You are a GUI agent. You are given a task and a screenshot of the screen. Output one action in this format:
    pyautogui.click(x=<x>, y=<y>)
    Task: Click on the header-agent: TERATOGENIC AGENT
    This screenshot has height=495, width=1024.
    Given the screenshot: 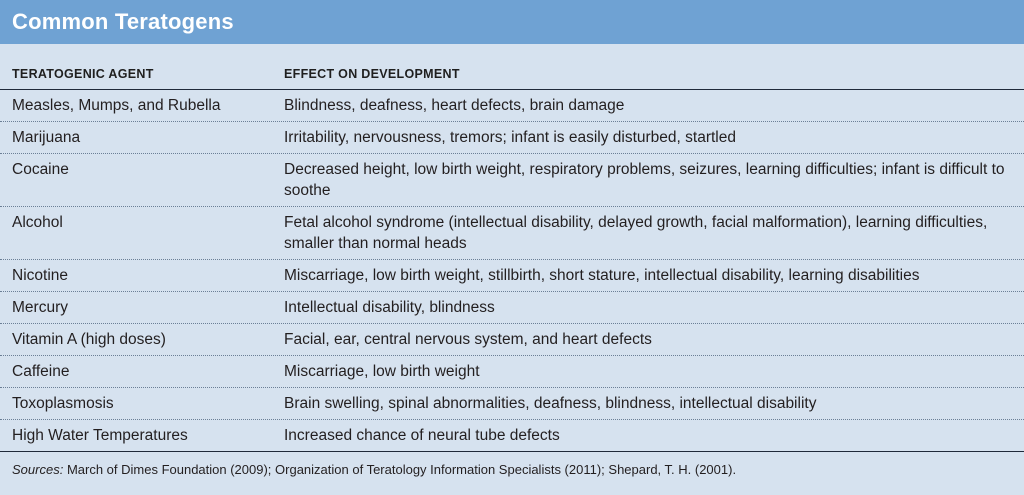 What is the action you would take?
    pyautogui.click(x=83, y=74)
    